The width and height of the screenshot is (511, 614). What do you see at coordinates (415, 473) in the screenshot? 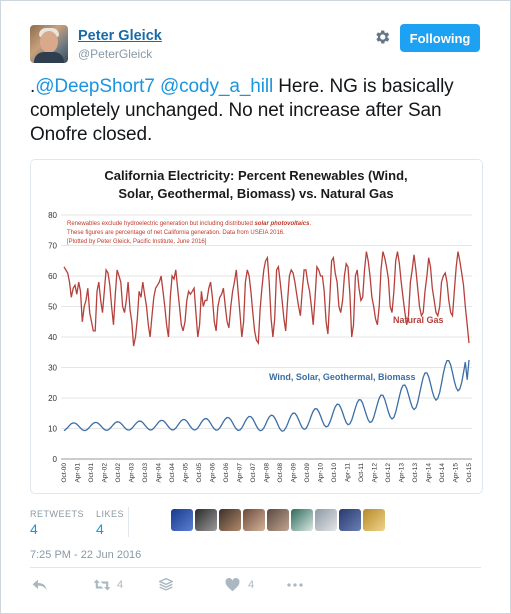
I see `x-tick-label: Oct-13` at bounding box center [415, 473].